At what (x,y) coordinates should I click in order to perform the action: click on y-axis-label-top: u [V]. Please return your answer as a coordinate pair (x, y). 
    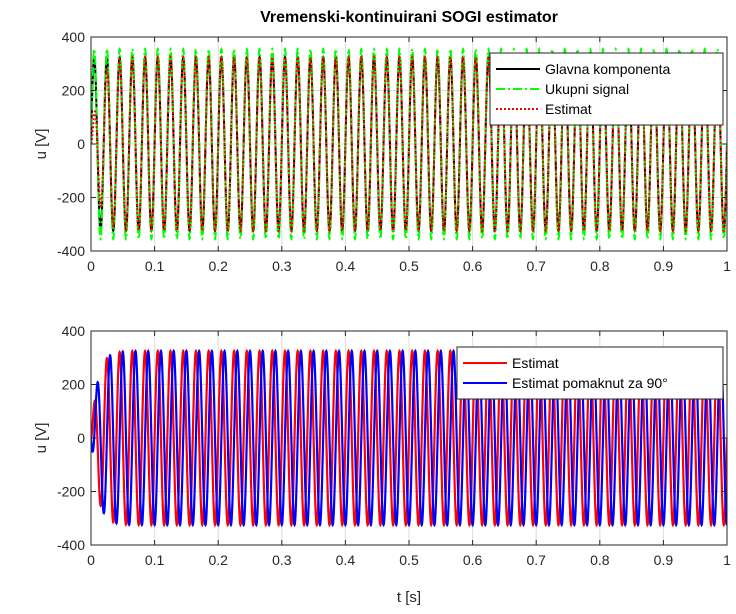
    Looking at the image, I should click on (41, 144).